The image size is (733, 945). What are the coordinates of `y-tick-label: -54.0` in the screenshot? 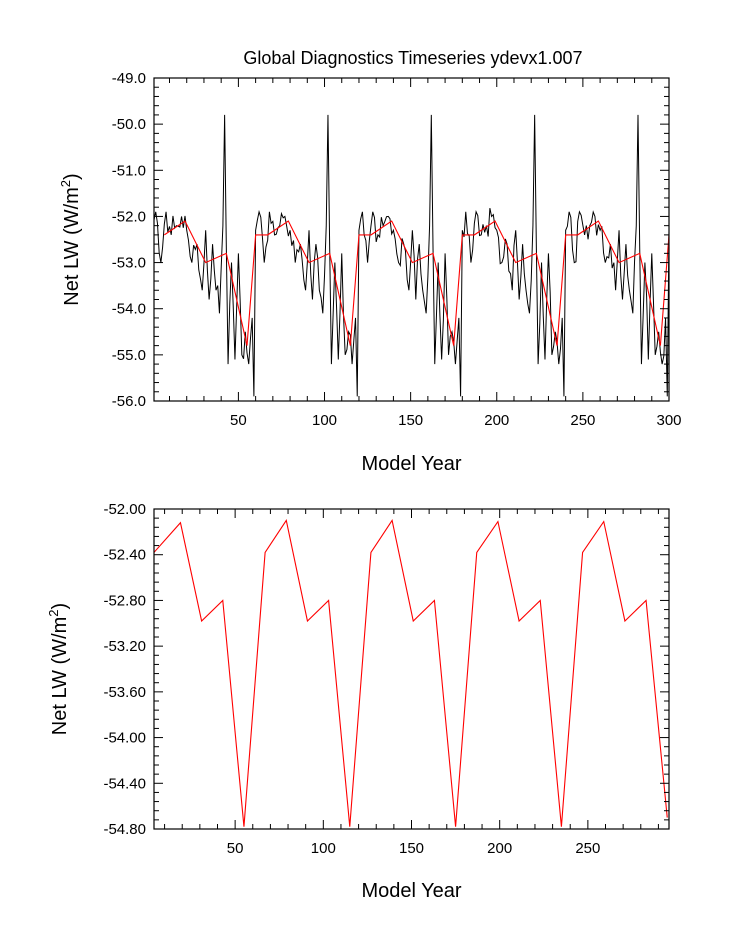 It's located at (129, 309).